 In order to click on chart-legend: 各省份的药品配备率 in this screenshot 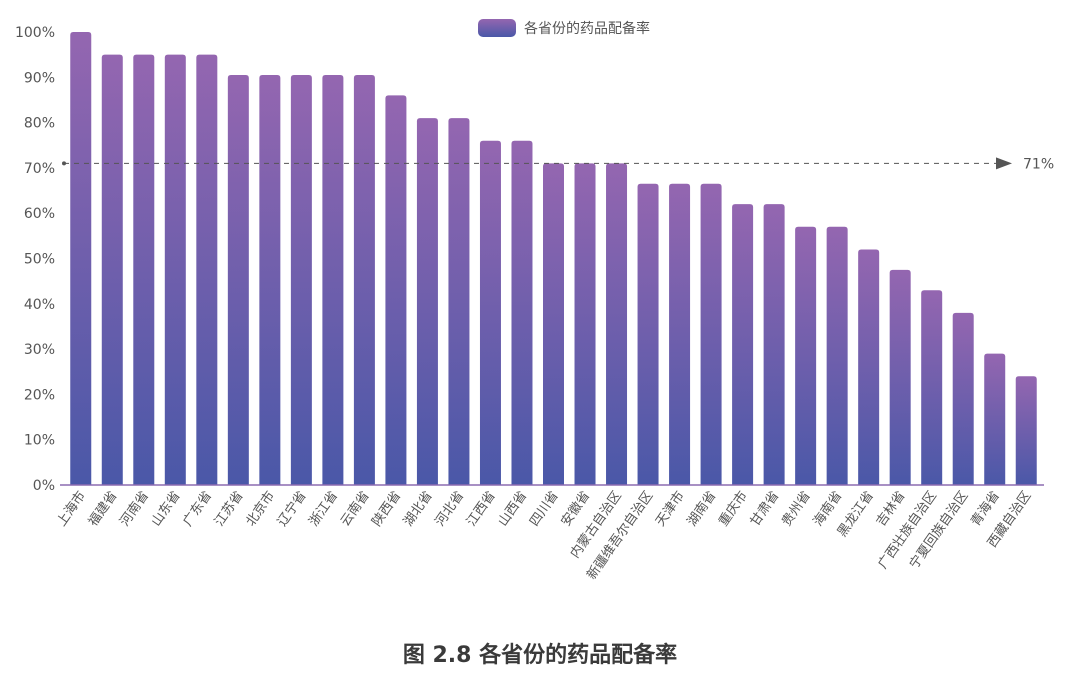, I will do `click(564, 28)`.